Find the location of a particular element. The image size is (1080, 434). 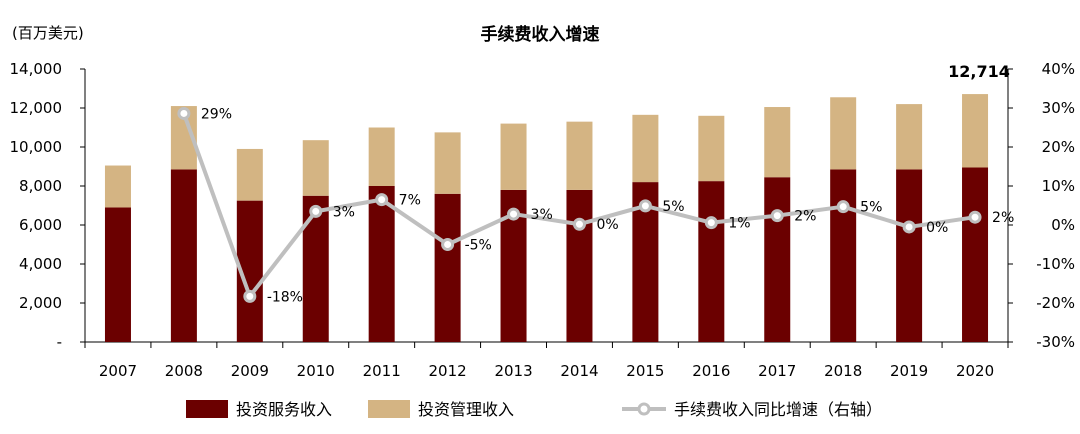

x-tick-label: 2019 is located at coordinates (909, 371).